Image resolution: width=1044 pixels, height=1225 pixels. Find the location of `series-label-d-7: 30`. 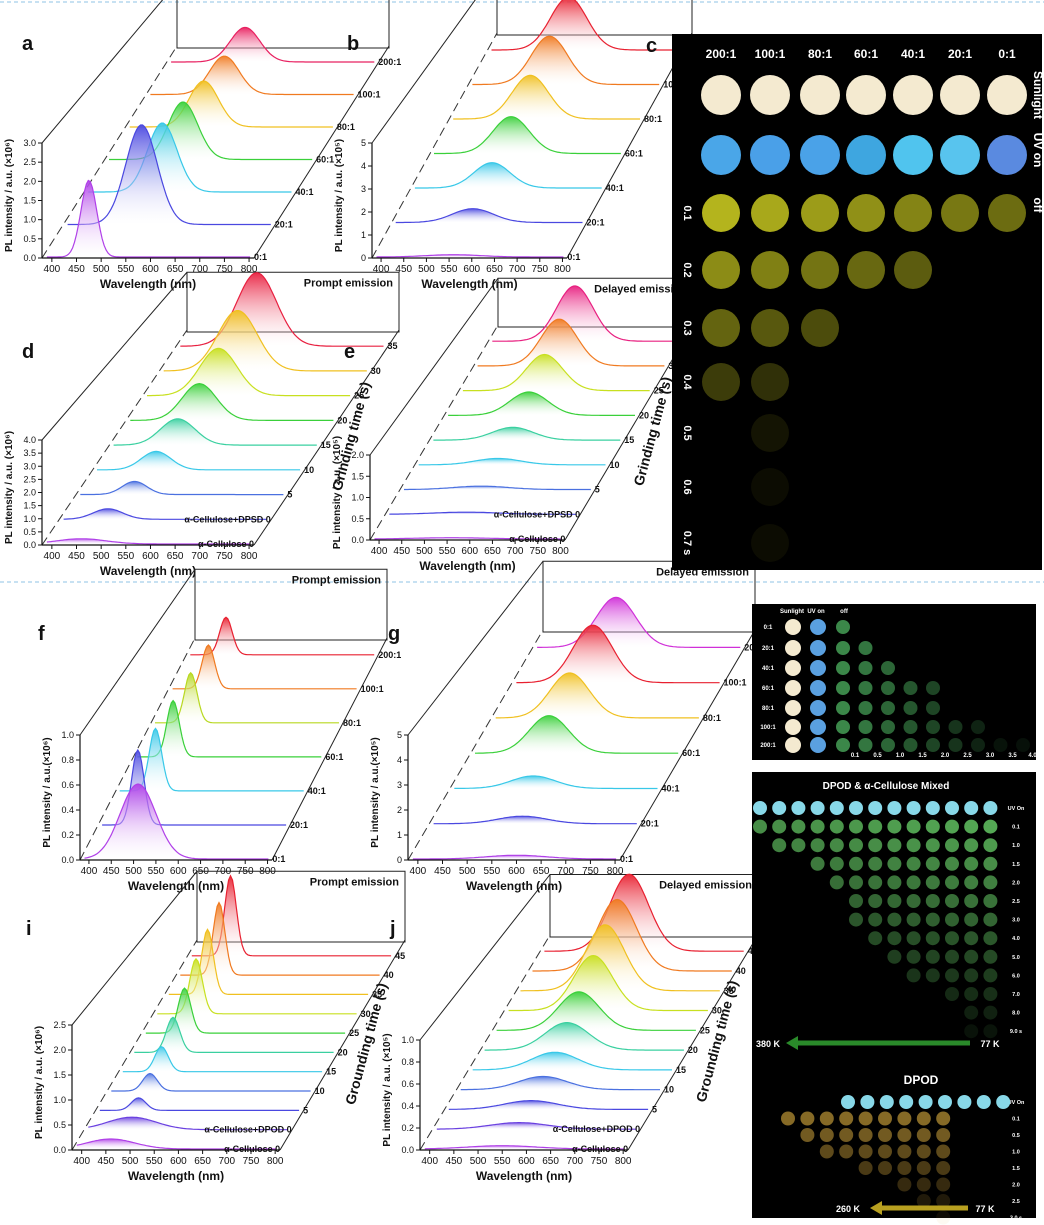

series-label-d-7: 30 is located at coordinates (376, 371).